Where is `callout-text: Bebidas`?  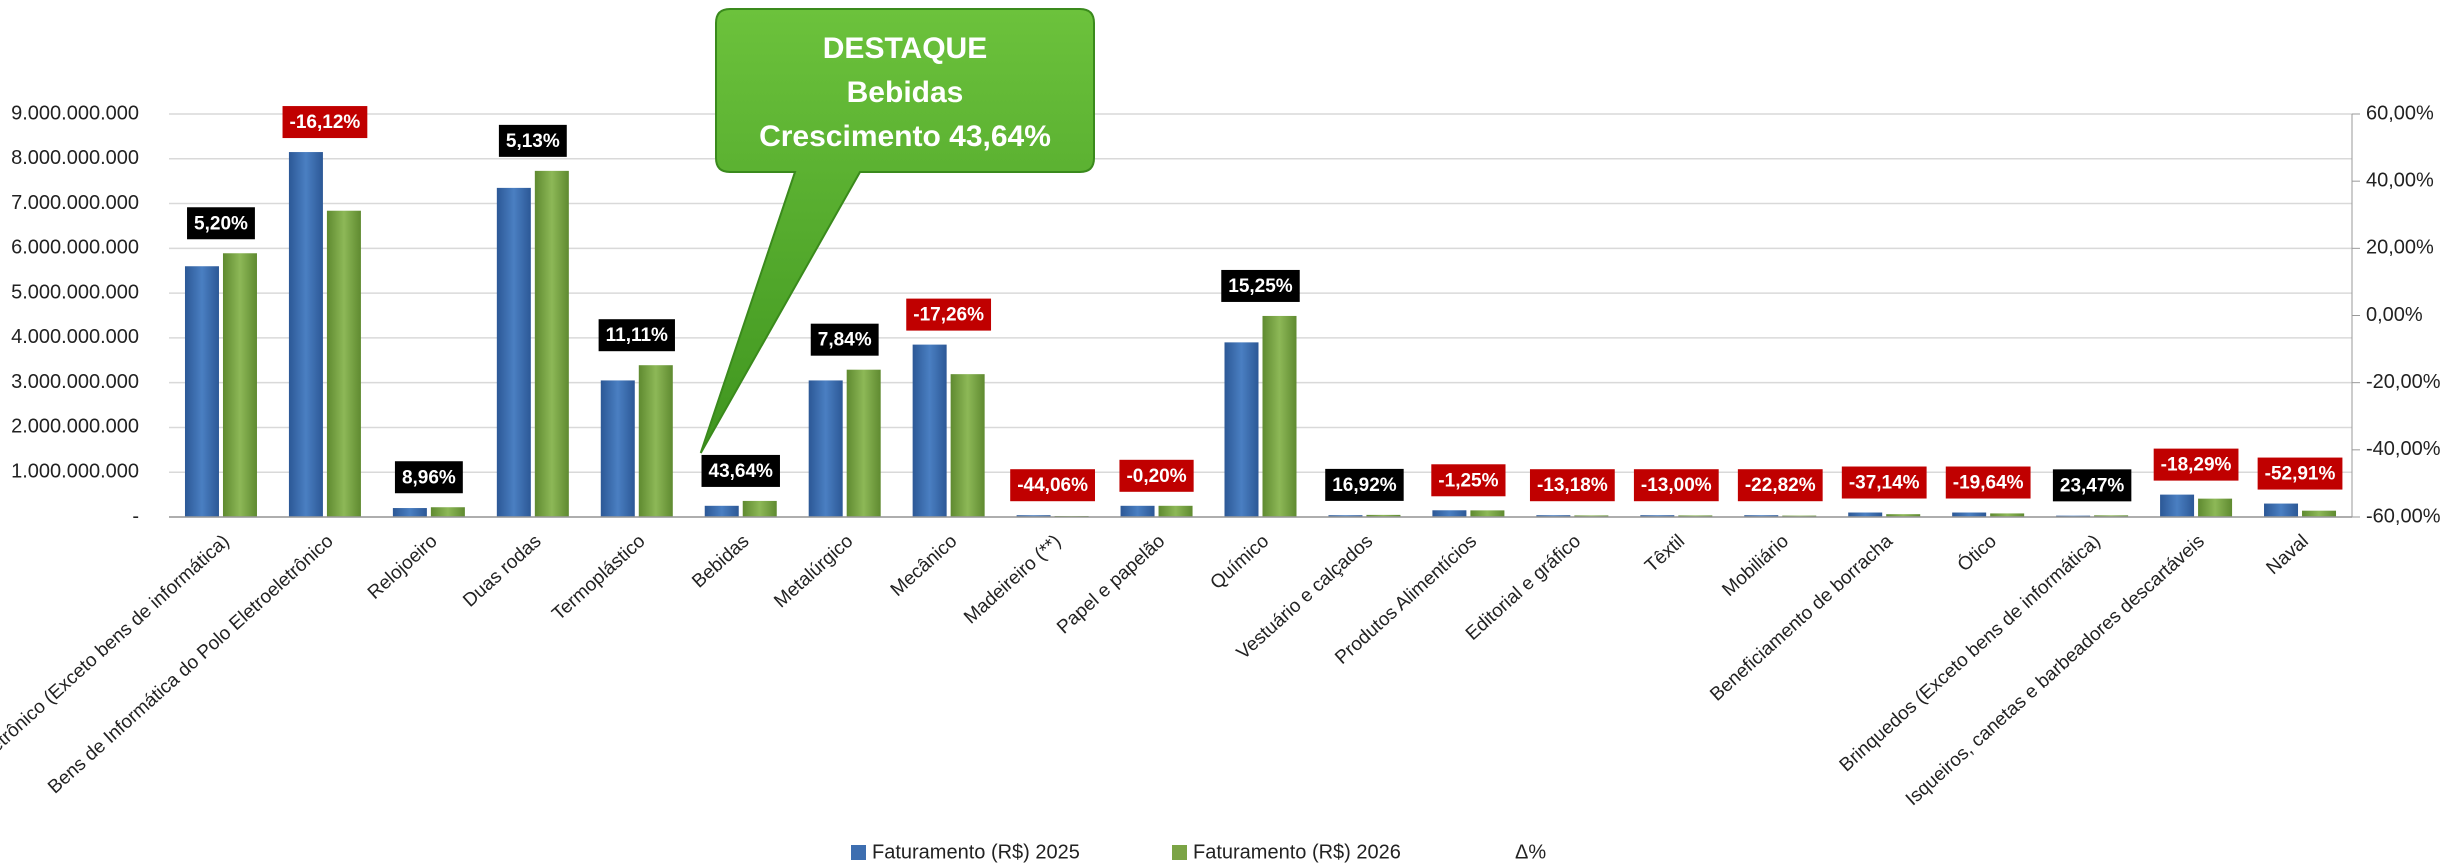
callout-text: Bebidas is located at coordinates (905, 92).